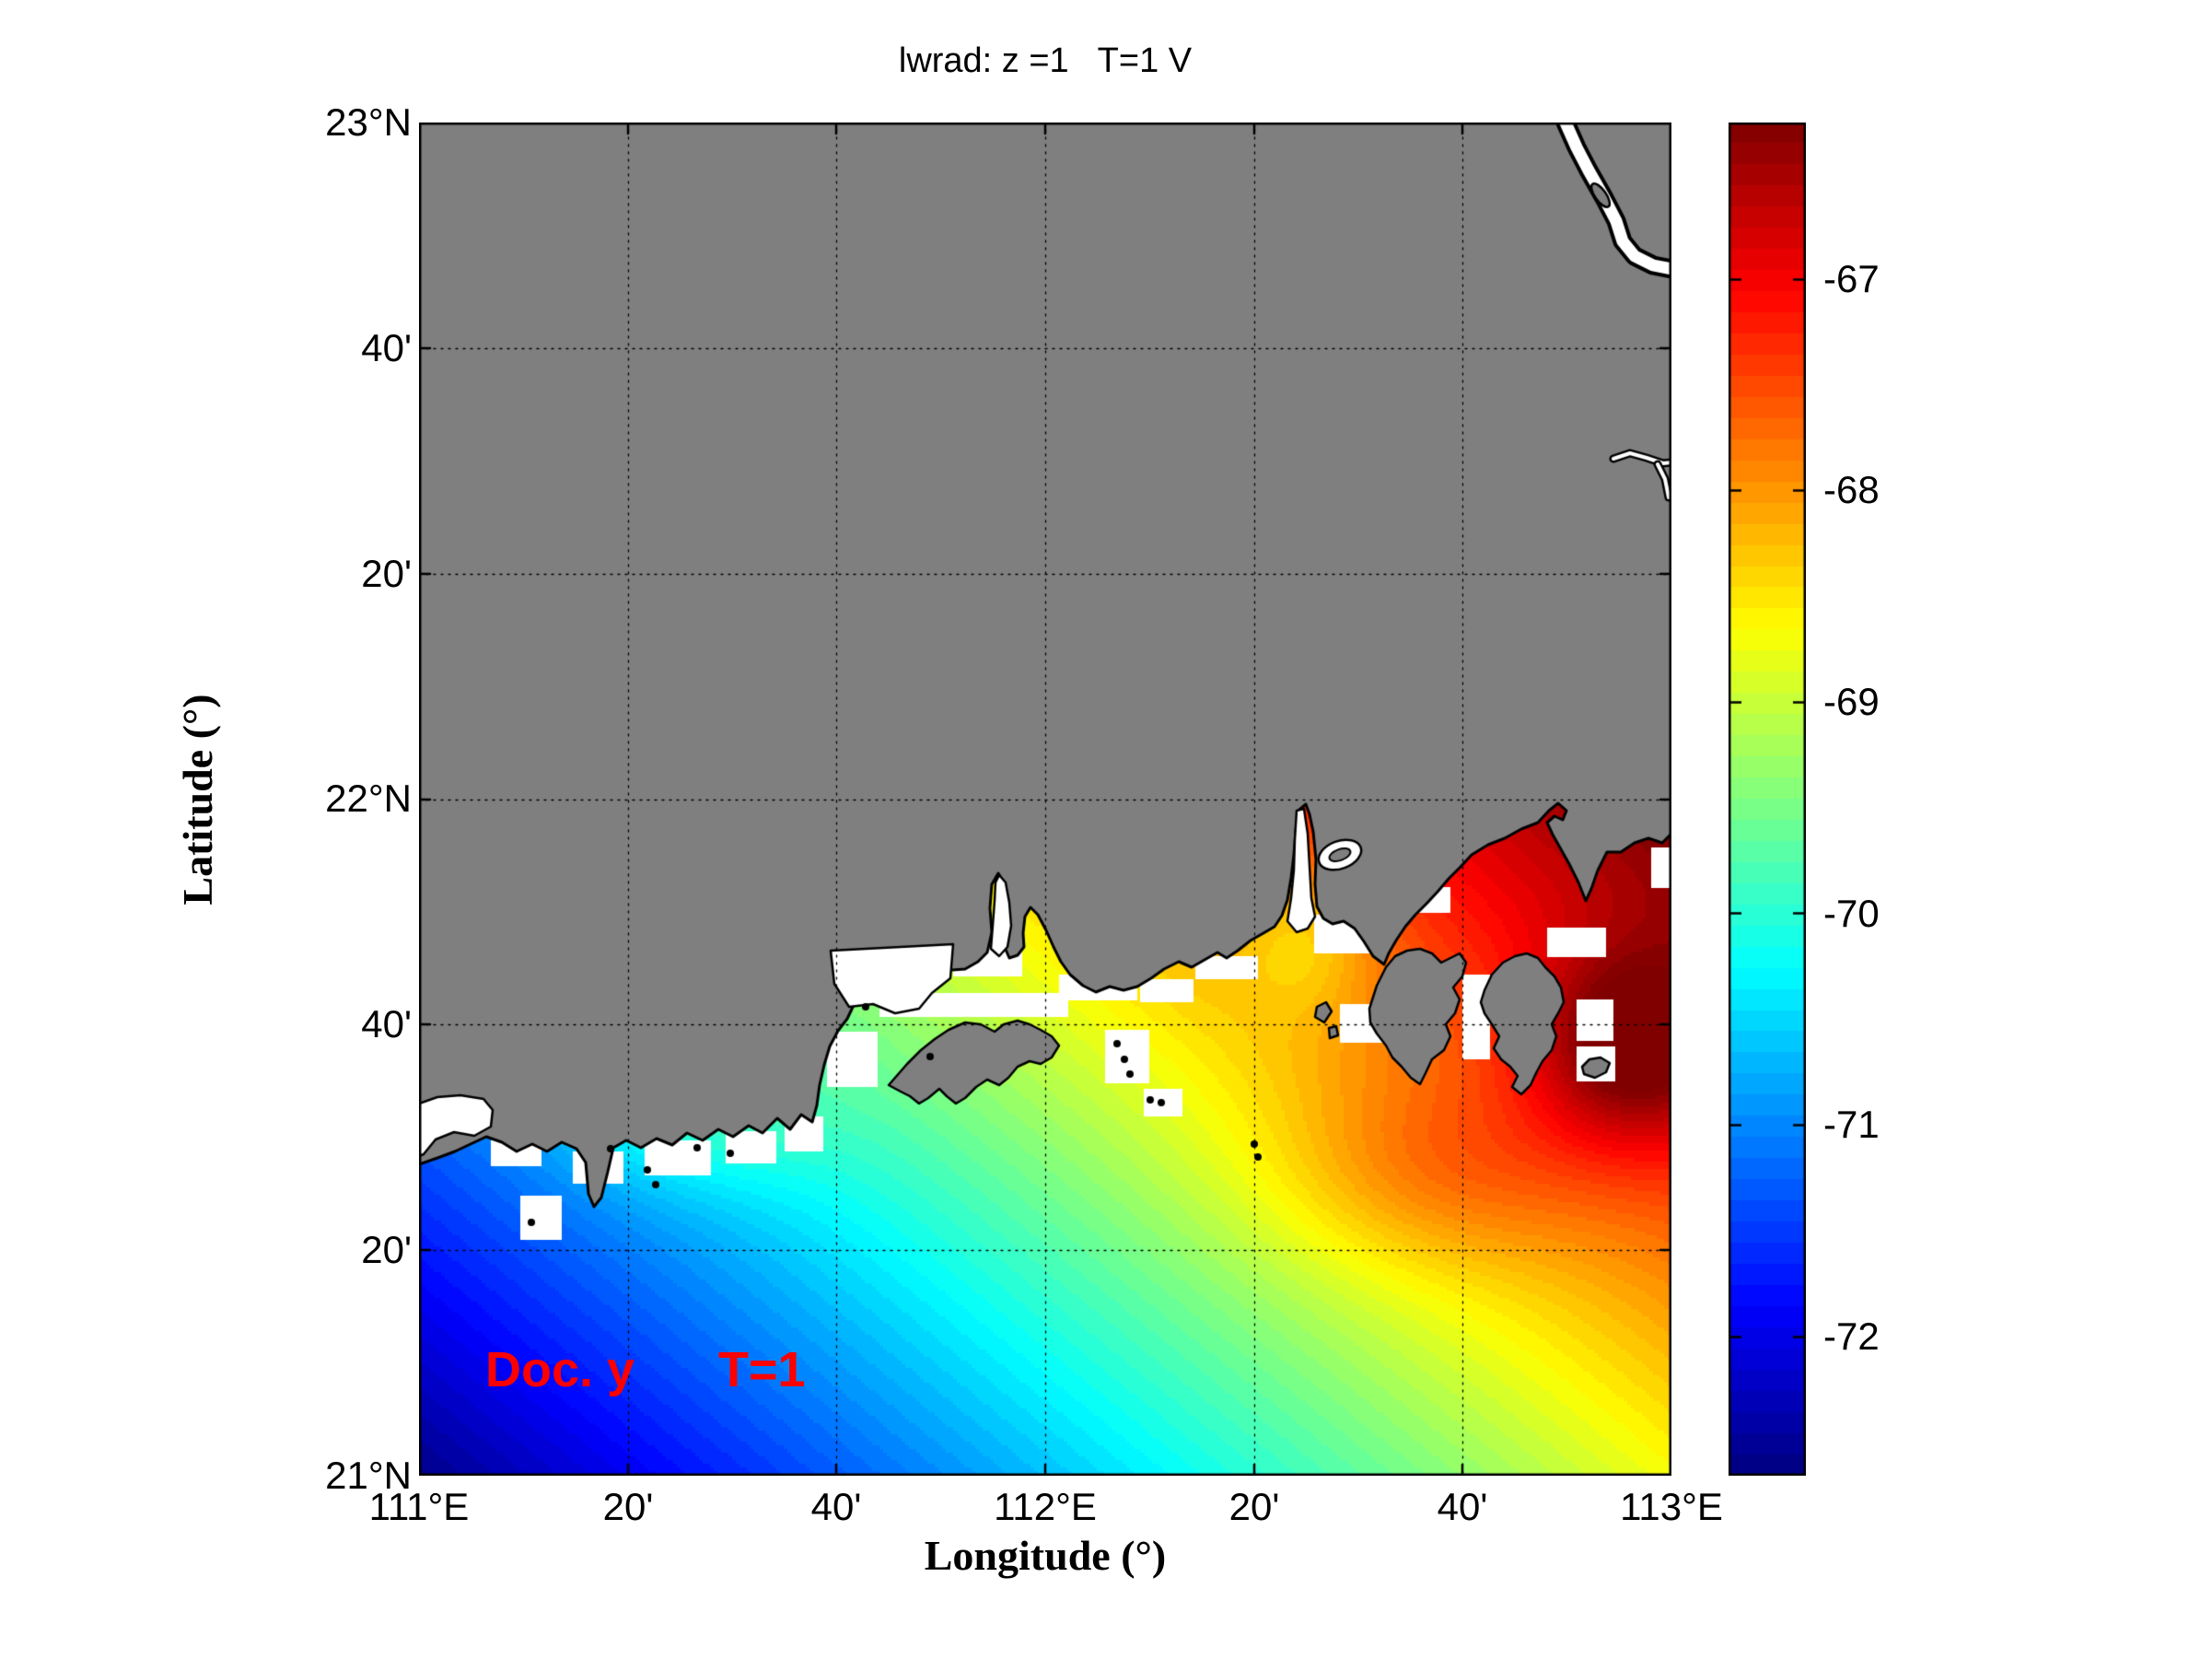  Describe the element at coordinates (419, 1506) in the screenshot. I see `x-tick-label: 111°E` at that location.